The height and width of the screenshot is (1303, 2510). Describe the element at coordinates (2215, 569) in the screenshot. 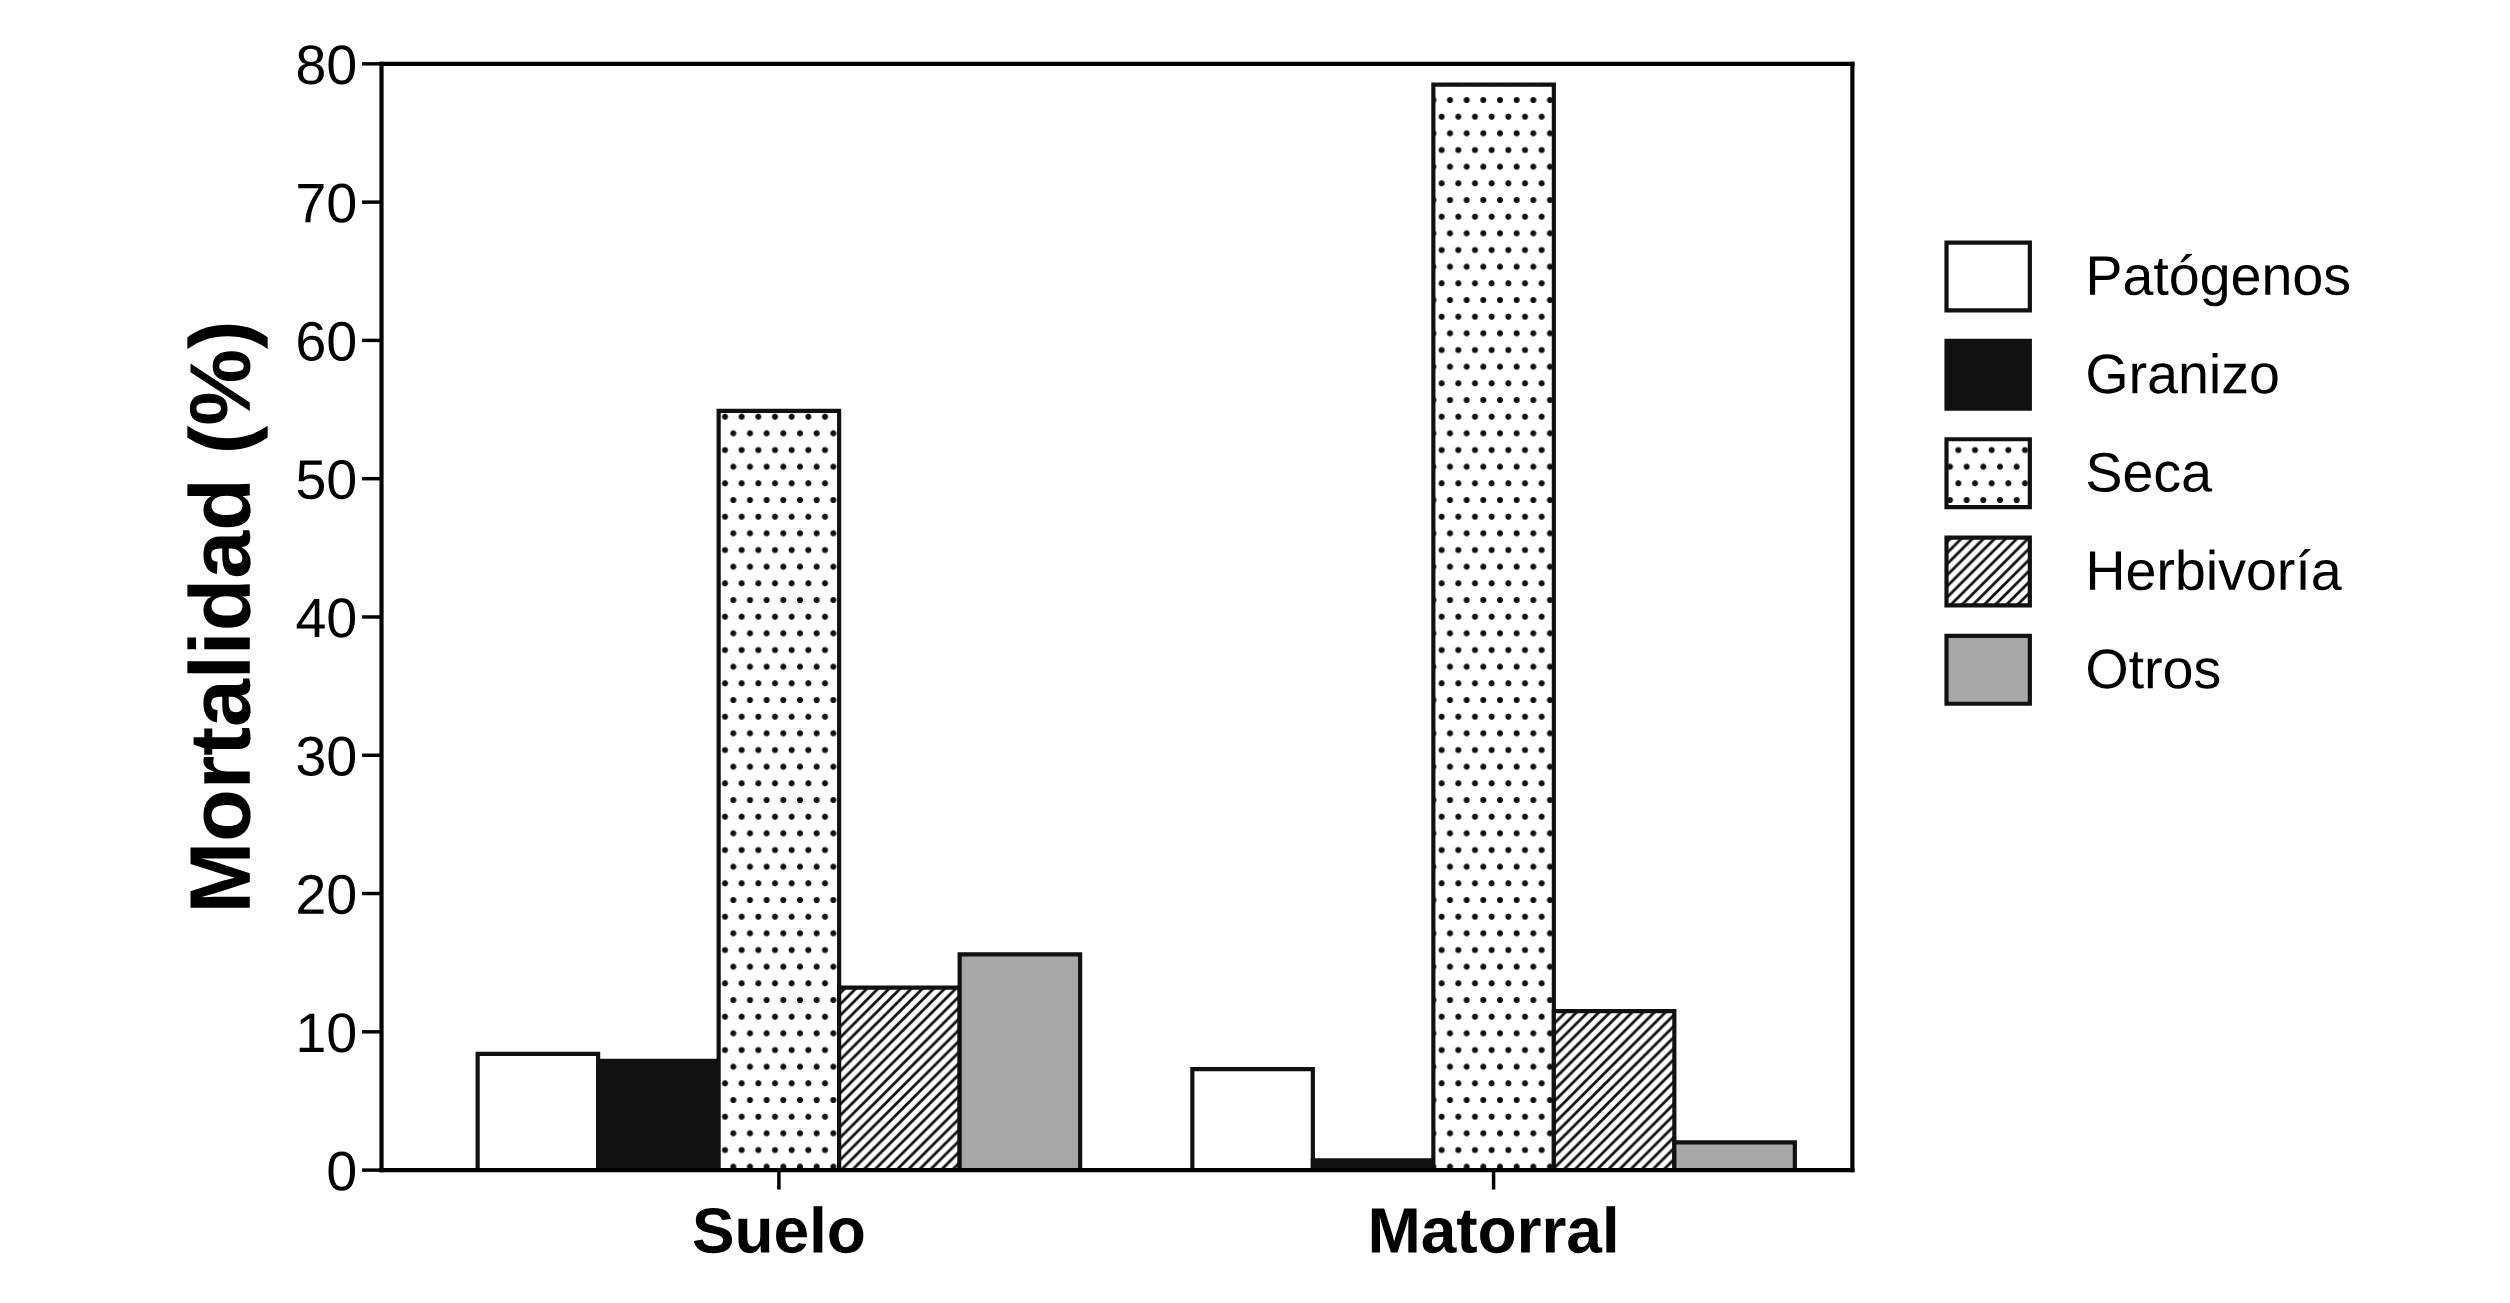

I see `legend-label: Herbivoría` at that location.